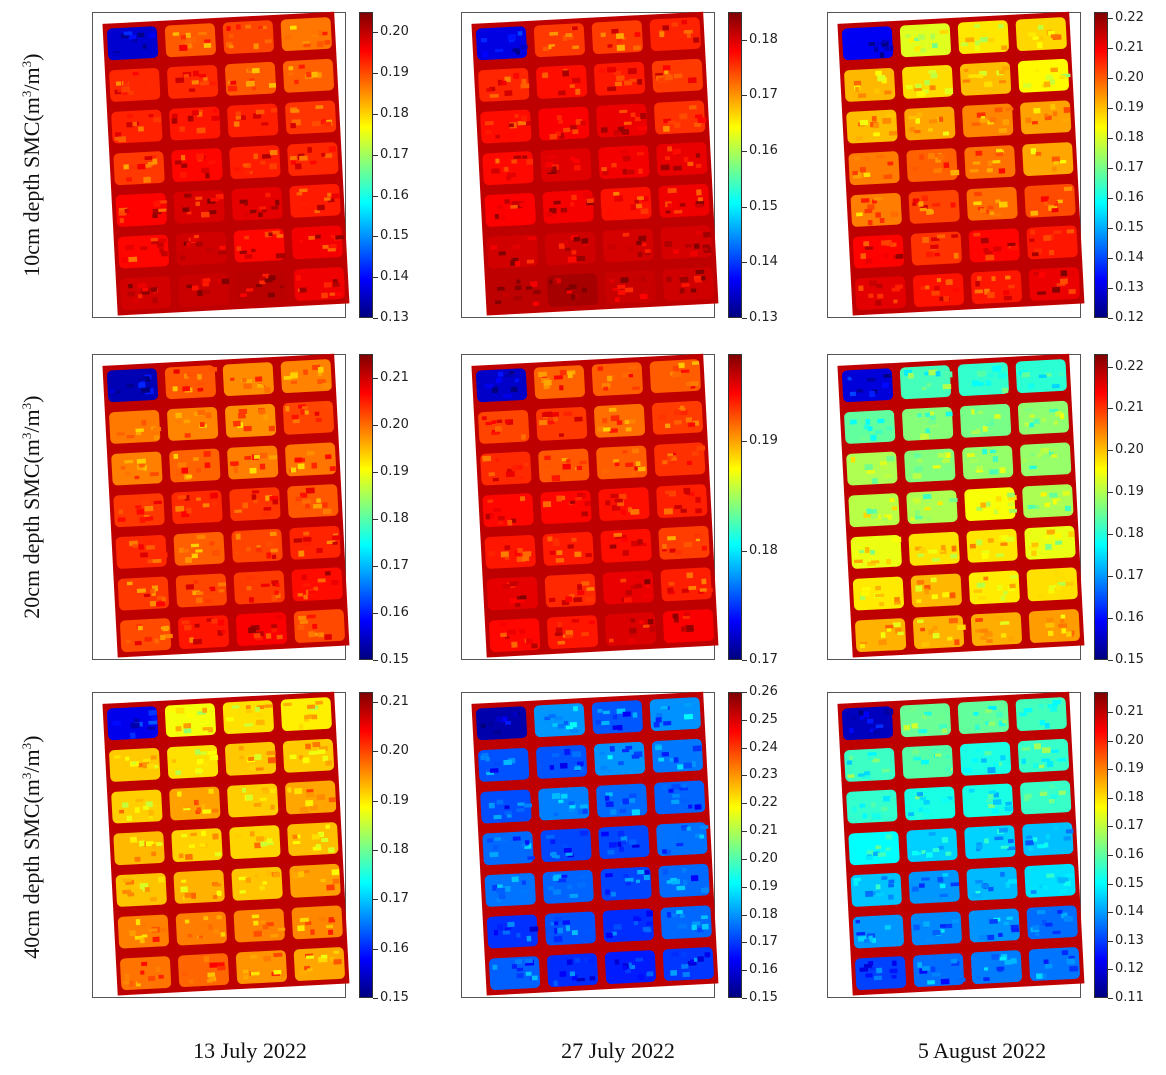 The image size is (1166, 1075). What do you see at coordinates (1129, 883) in the screenshot?
I see `colorbar-tick-label: 0.15` at bounding box center [1129, 883].